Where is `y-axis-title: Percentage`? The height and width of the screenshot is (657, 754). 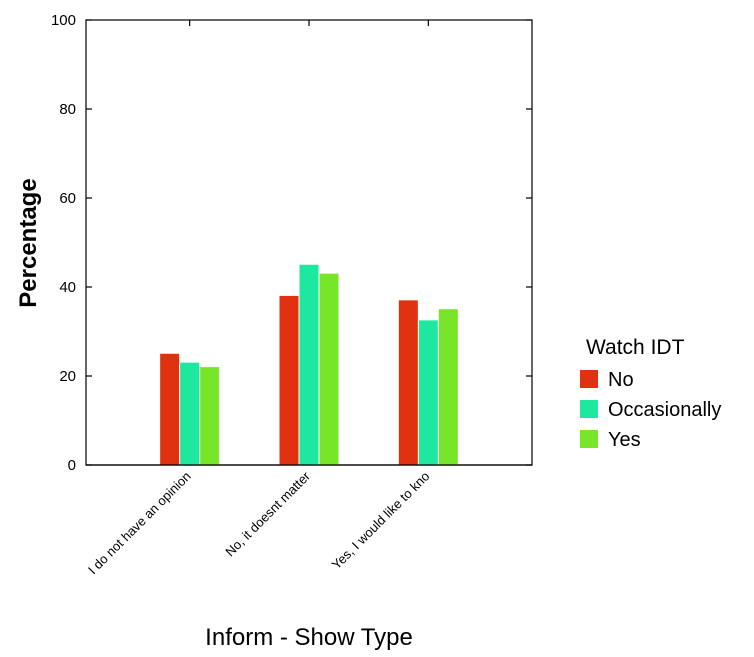
y-axis-title: Percentage is located at coordinates (28, 242).